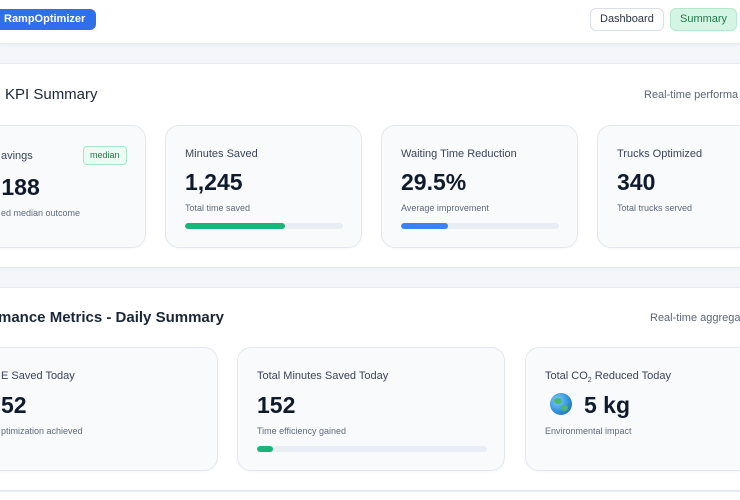 The image size is (740, 500). Describe the element at coordinates (38, 376) in the screenshot. I see `card-title: E Saved Today` at that location.